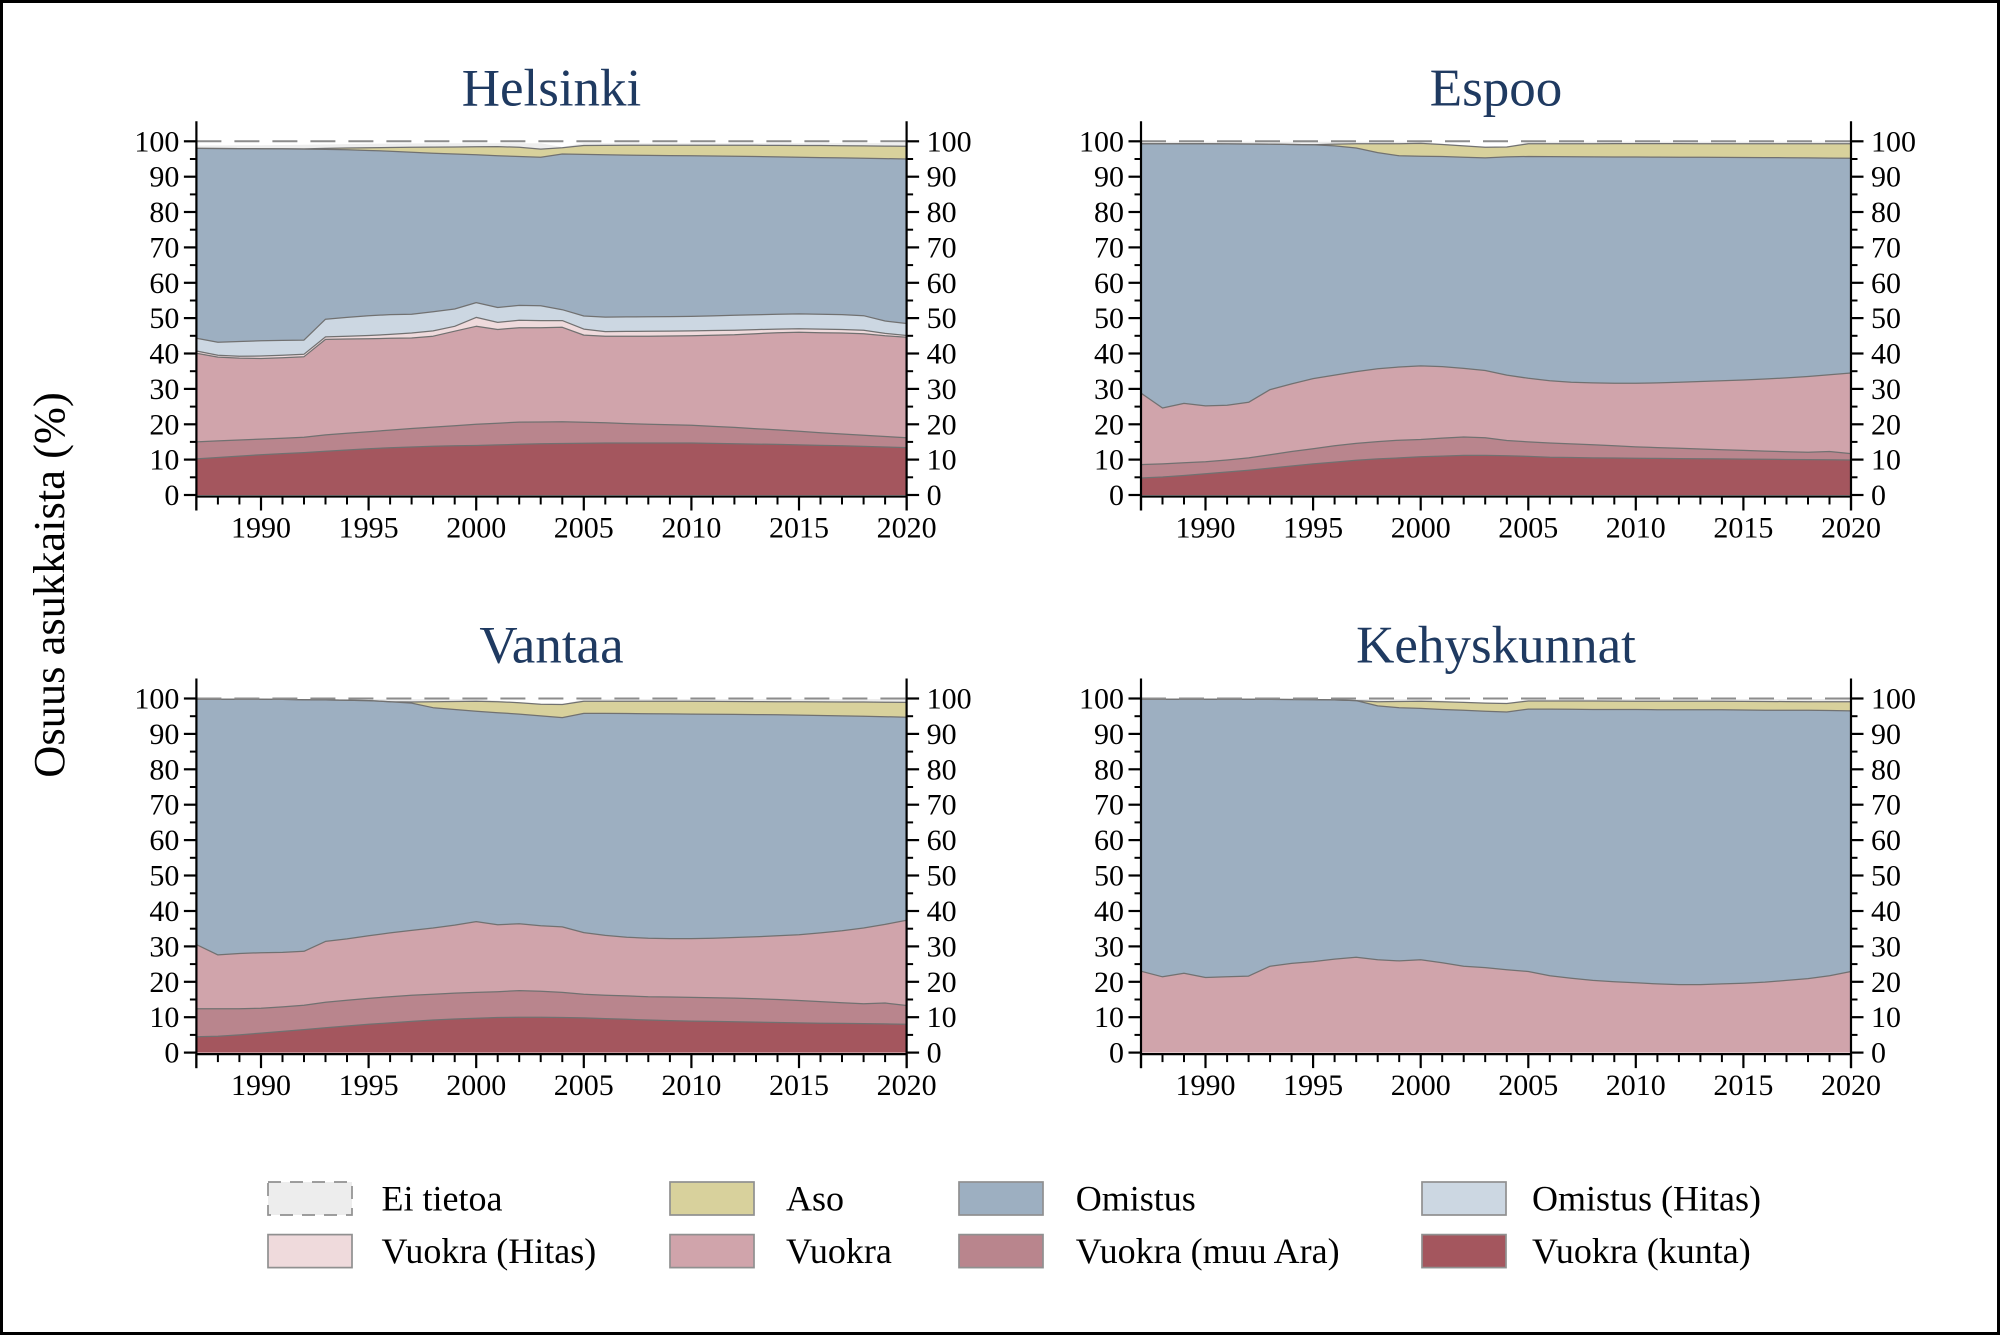  What do you see at coordinates (1496, 88) in the screenshot?
I see `svg-text: Espoo` at bounding box center [1496, 88].